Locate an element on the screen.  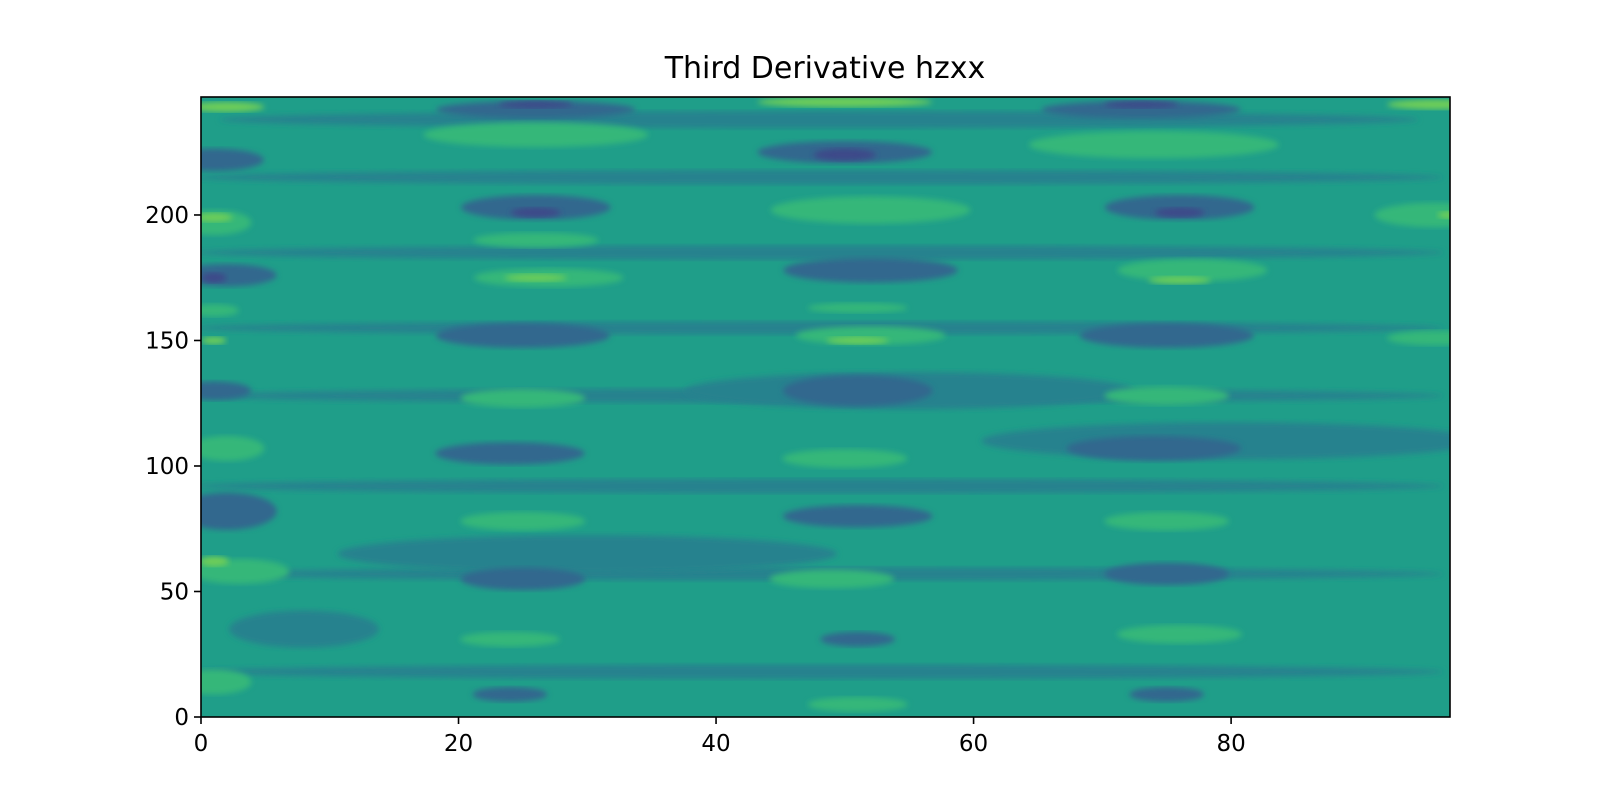
y-axis: 0 50 100 150 200 is located at coordinates (173, 467).